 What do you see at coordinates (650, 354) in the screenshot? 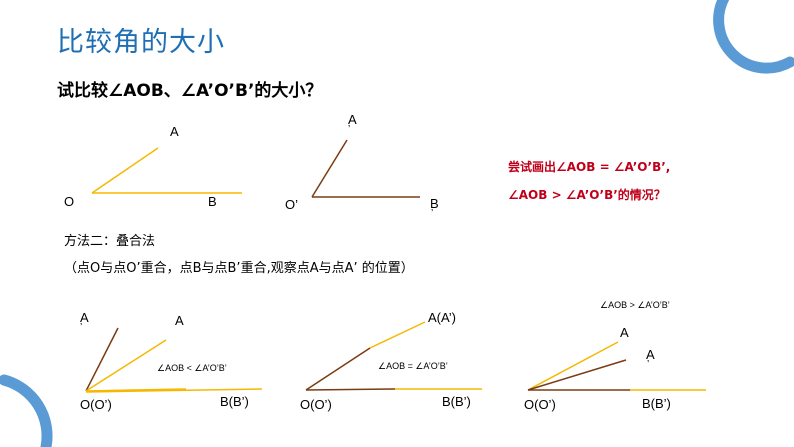
I see `case-gt-label-a-prime: A` at bounding box center [650, 354].